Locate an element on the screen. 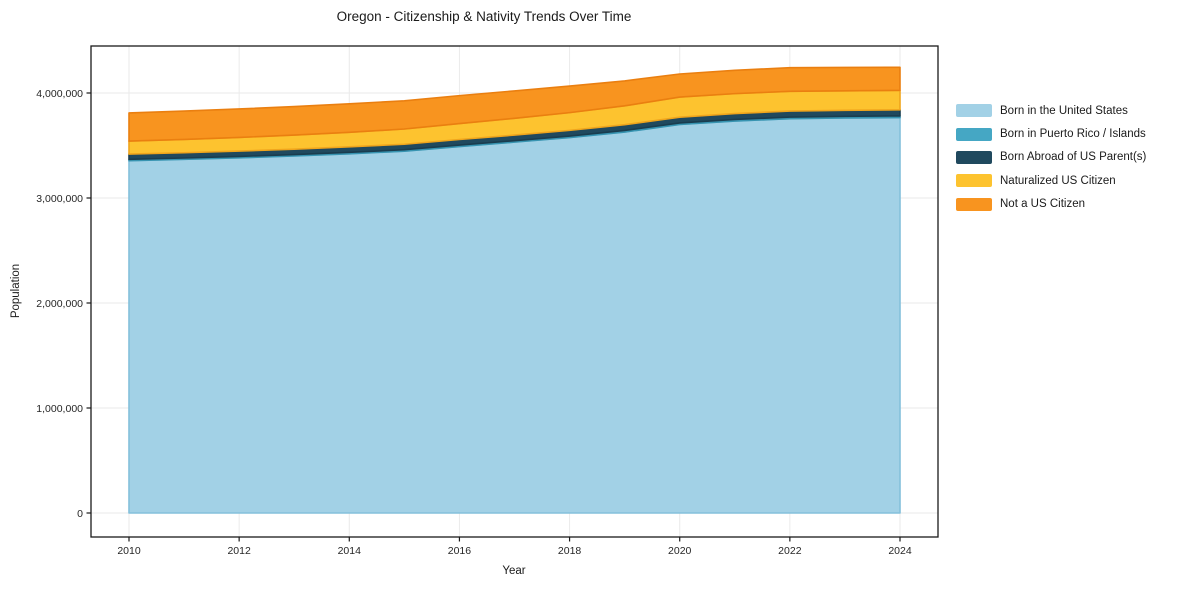 The image size is (1189, 590). legend-label: Naturalized US Citizen is located at coordinates (1058, 180).